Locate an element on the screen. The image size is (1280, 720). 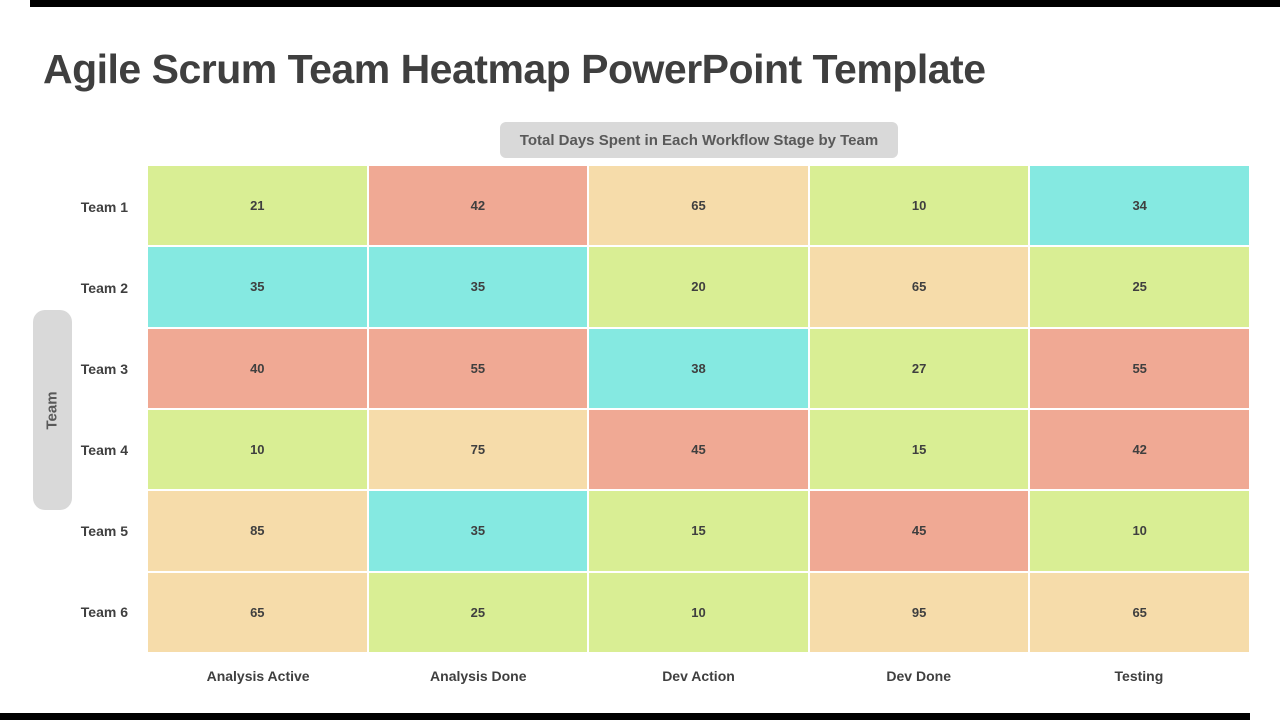
col-label: Analysis Done is located at coordinates (478, 676).